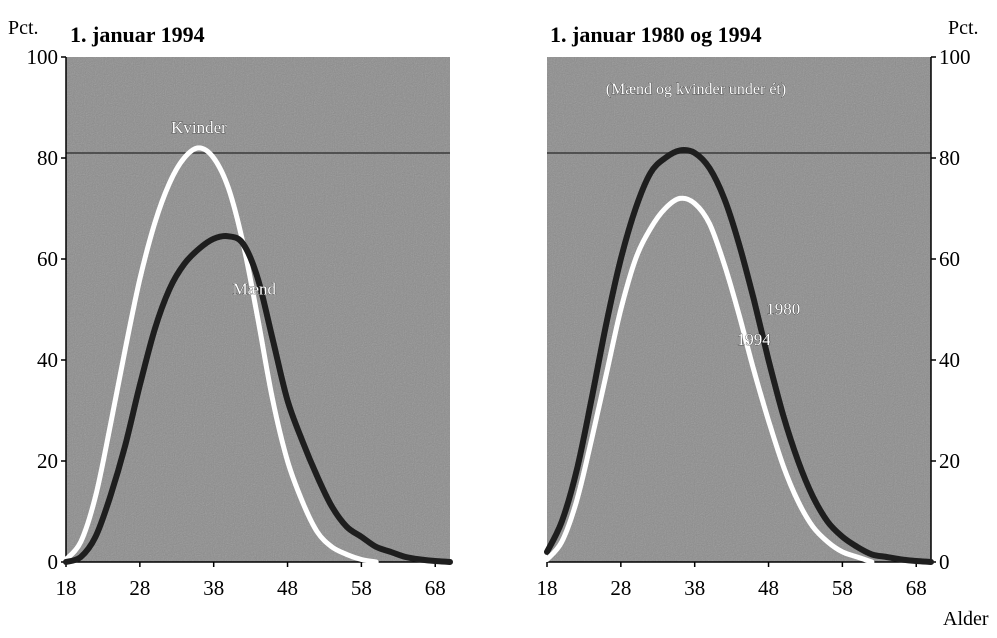  Describe the element at coordinates (199, 127) in the screenshot. I see `series-annotation-label: Kvinder` at that location.